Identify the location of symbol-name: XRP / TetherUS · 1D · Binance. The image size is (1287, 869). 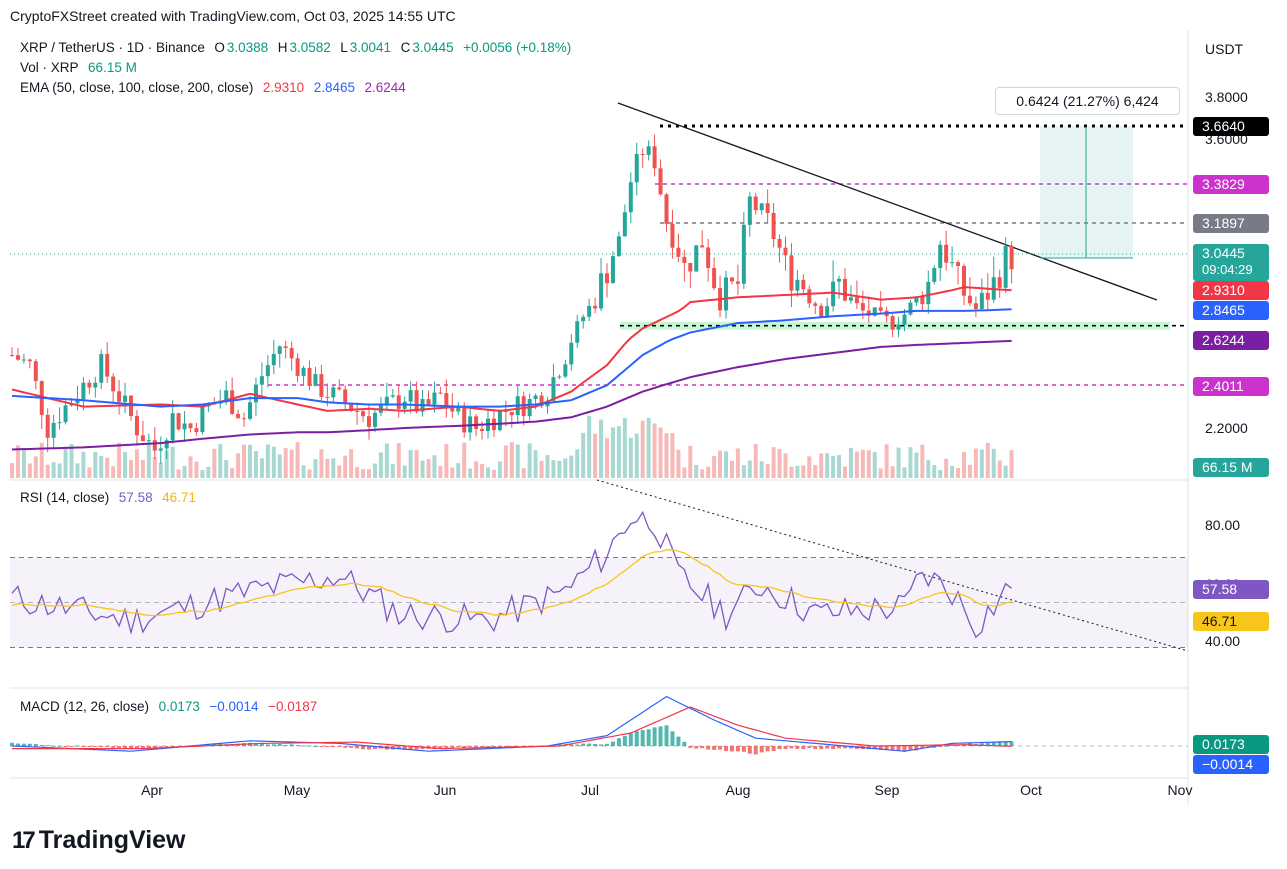
(112, 47).